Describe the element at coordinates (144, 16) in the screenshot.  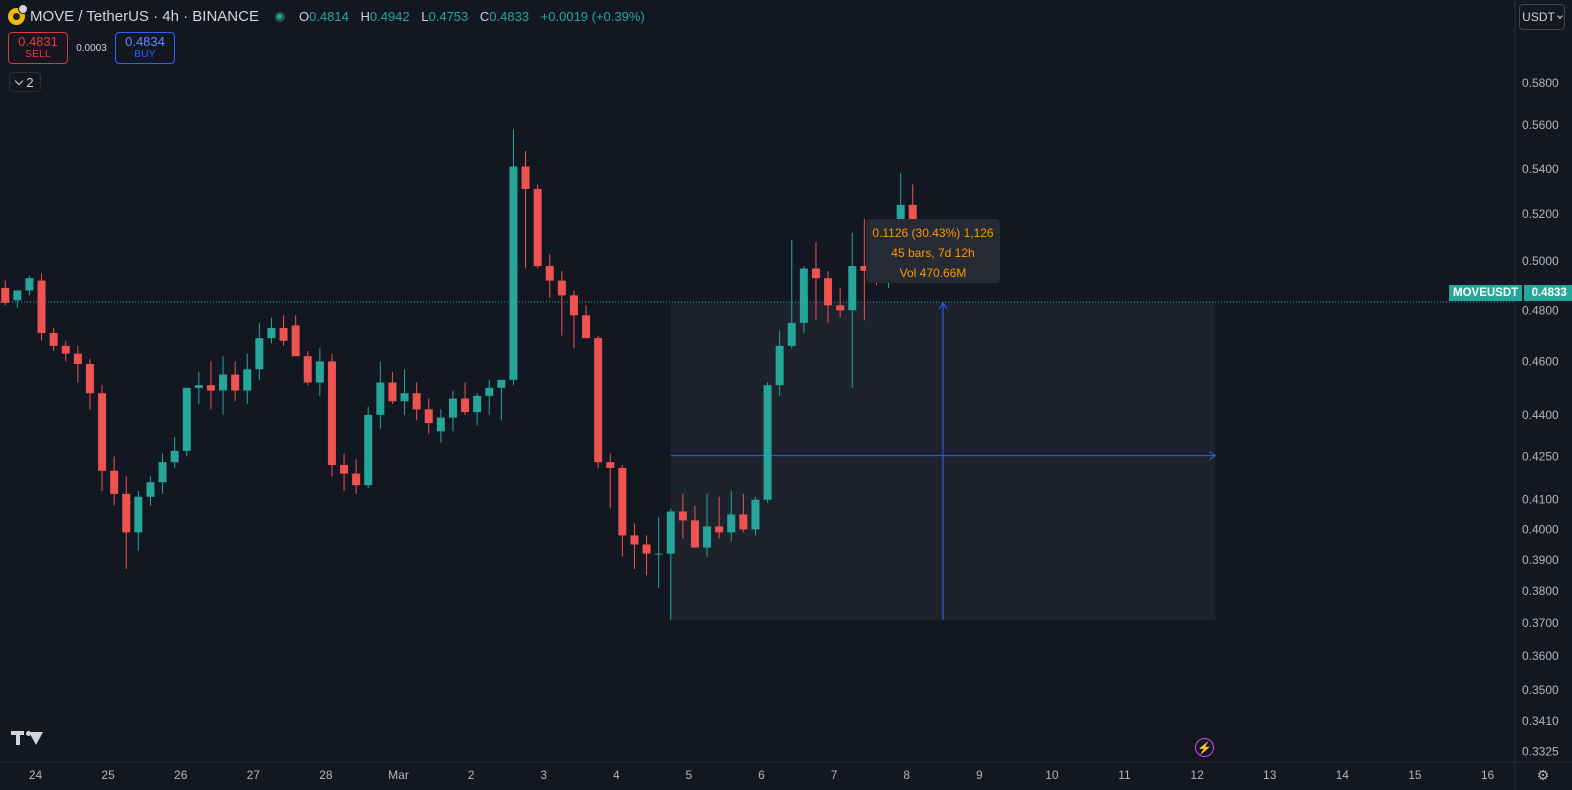
I see `symbol-title: MOVE / TetherUS · 4h · BINANCE` at that location.